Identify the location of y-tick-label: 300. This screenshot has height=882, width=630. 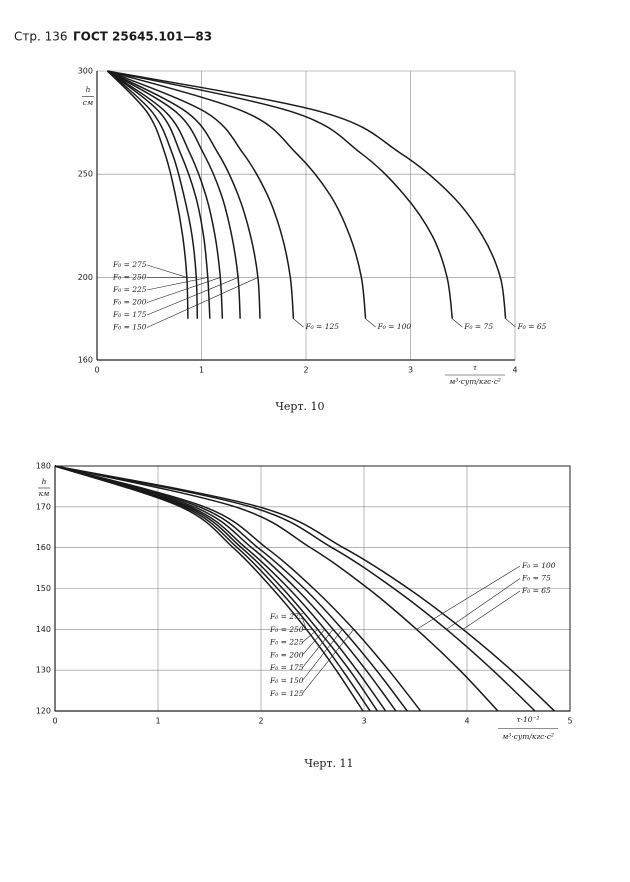
(85, 71).